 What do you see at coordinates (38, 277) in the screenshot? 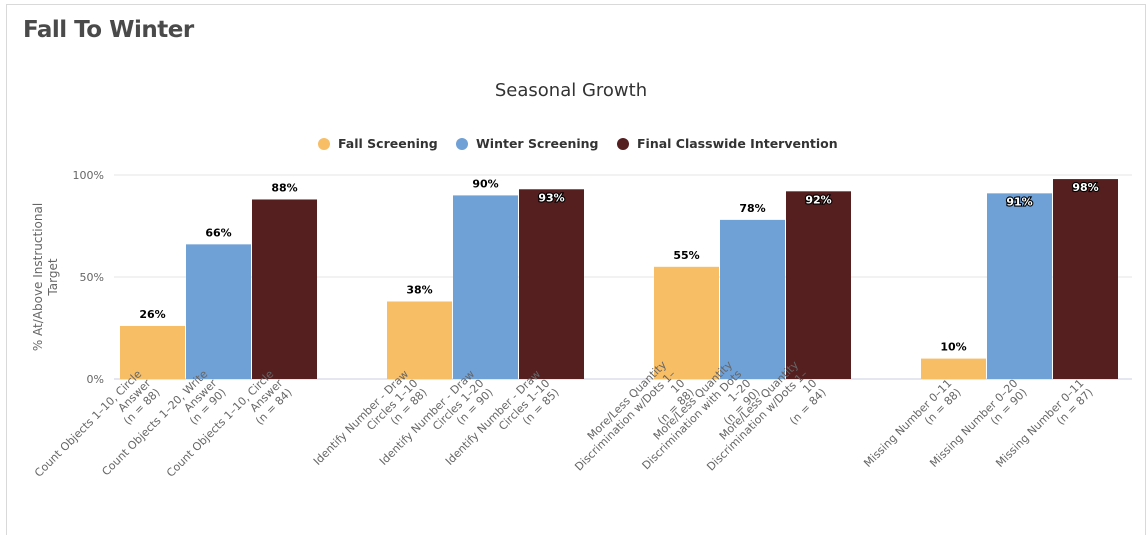
I see `y-axis-label-line: % At/Above Instructional` at bounding box center [38, 277].